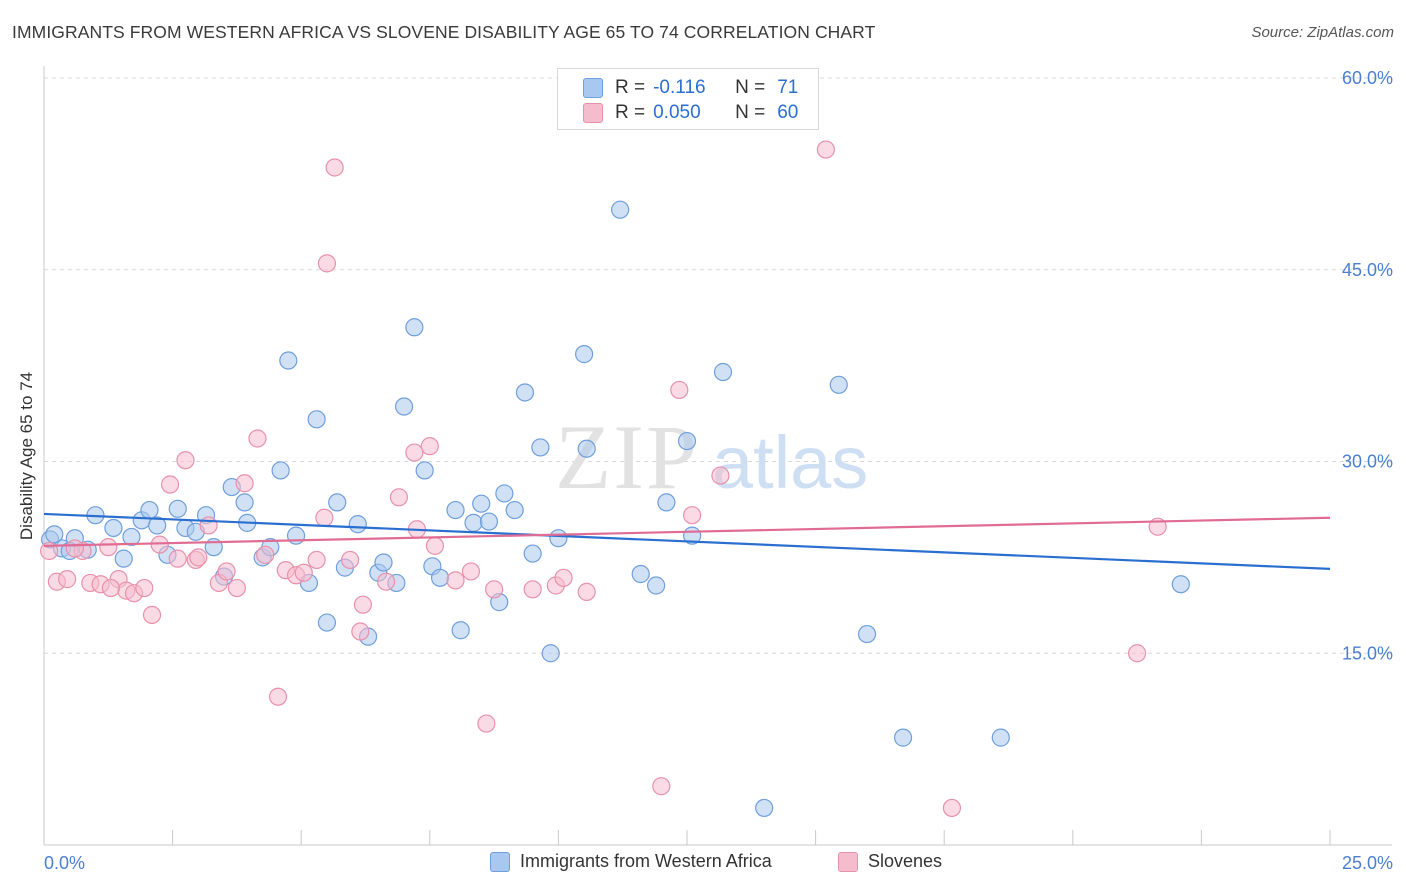 This screenshot has width=1406, height=892. I want to click on n-label-blue: N =, so click(750, 87).